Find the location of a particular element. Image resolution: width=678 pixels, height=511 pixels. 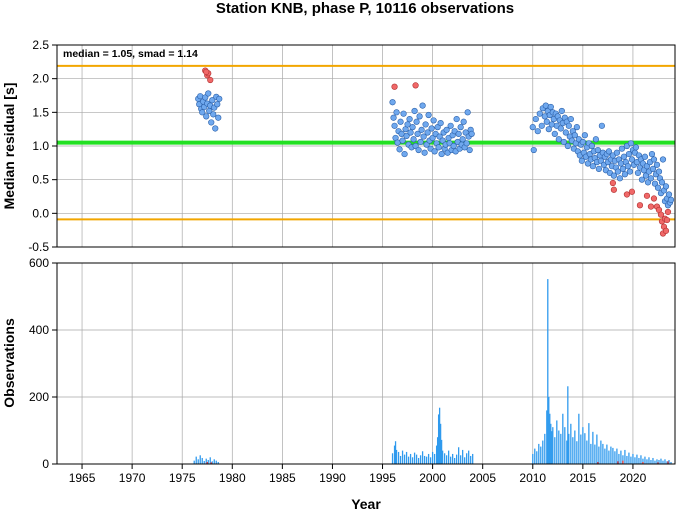

x-tick-label: 2015 is located at coordinates (582, 478).